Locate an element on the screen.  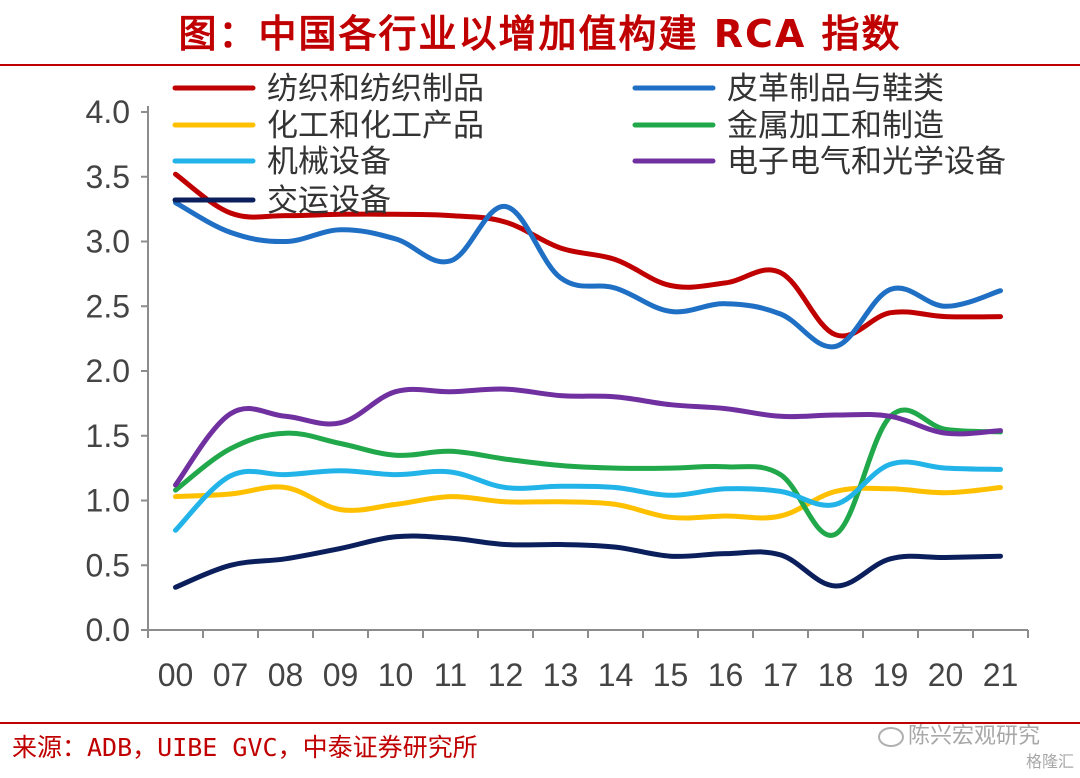
x-tick-label: 00 is located at coordinates (176, 675).